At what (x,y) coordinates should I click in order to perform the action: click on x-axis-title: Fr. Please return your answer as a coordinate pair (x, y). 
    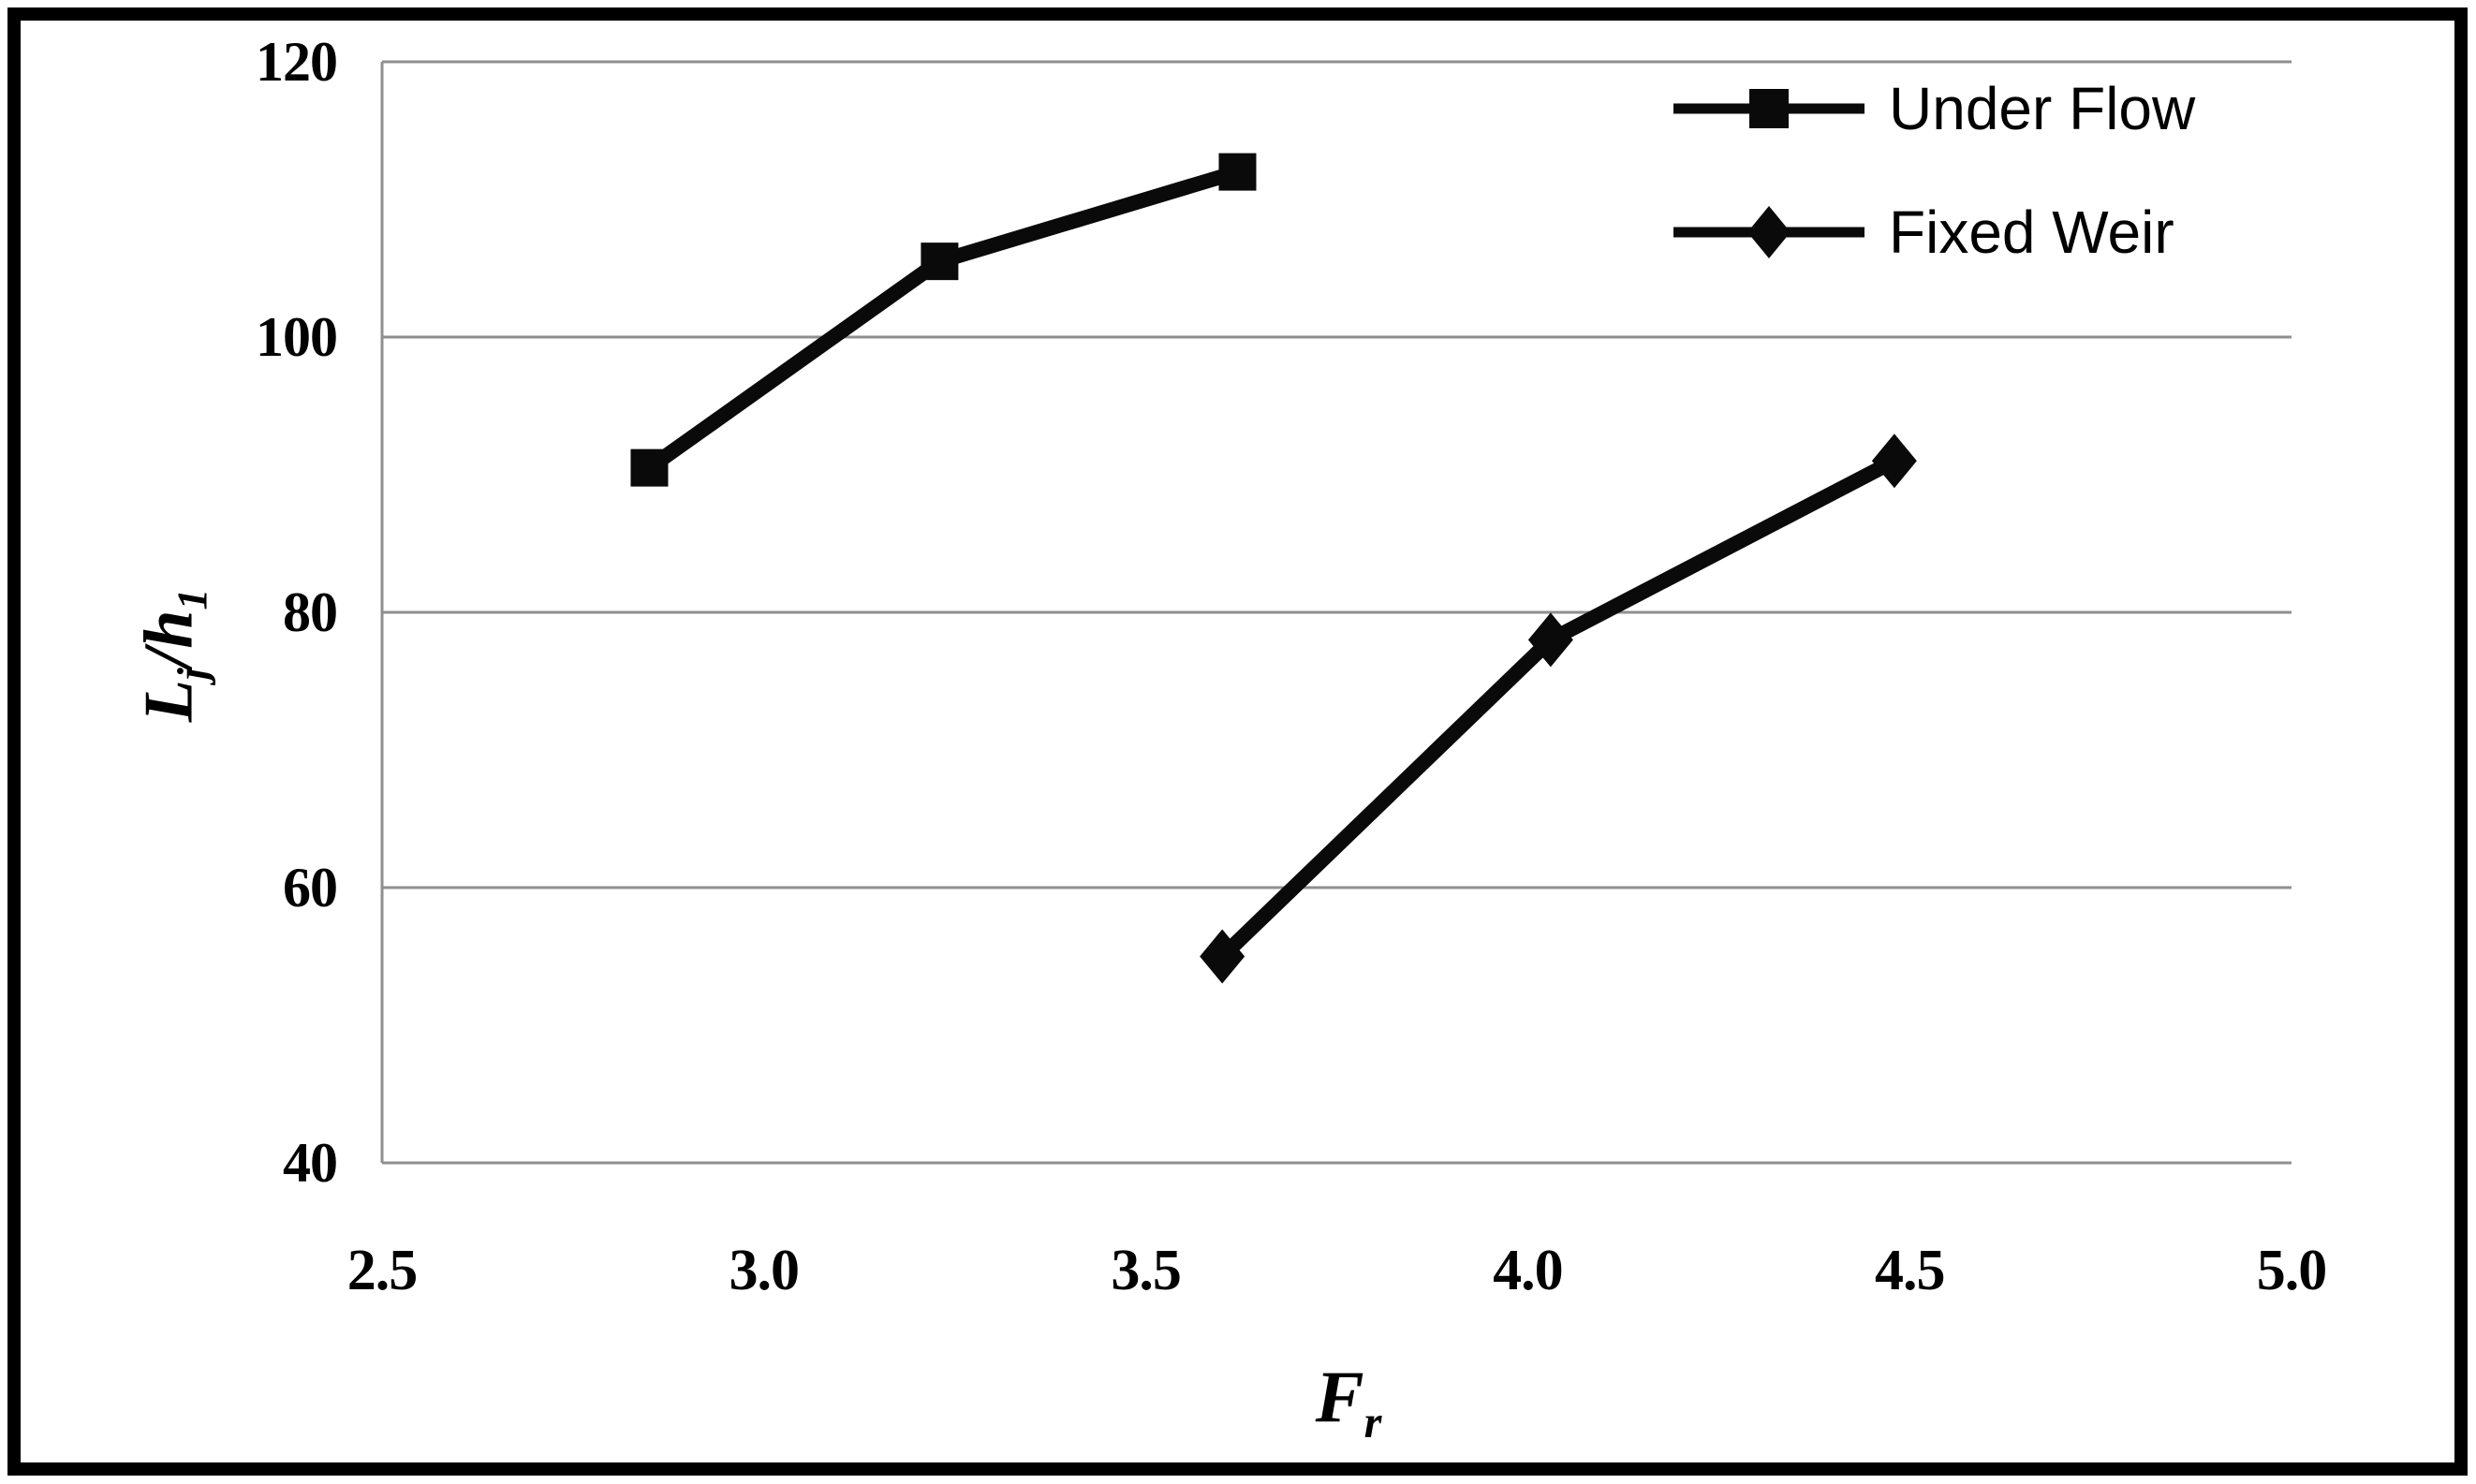
    Looking at the image, I should click on (1349, 1401).